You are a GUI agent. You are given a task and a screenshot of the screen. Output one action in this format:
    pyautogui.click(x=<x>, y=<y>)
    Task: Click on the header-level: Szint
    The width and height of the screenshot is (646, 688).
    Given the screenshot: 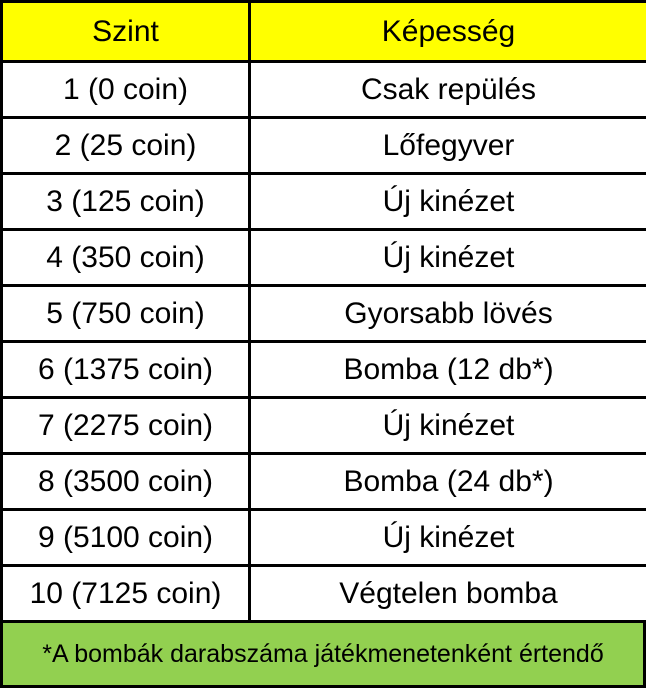 What is the action you would take?
    pyautogui.click(x=126, y=32)
    